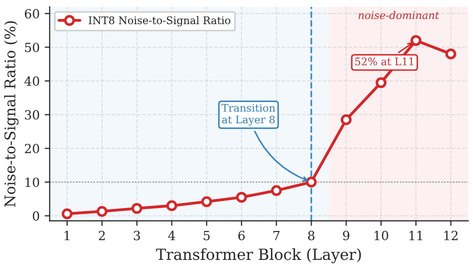  I want to click on x-axis-title: Transformer Block (Layer), so click(258, 256).